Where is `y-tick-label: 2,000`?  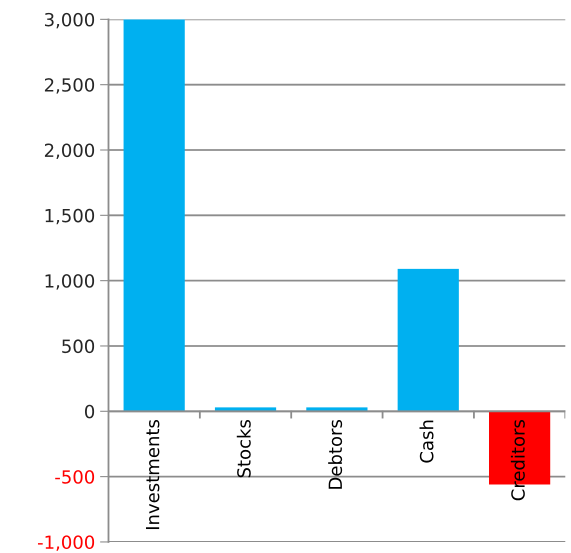 y-tick-label: 2,000 is located at coordinates (69, 151).